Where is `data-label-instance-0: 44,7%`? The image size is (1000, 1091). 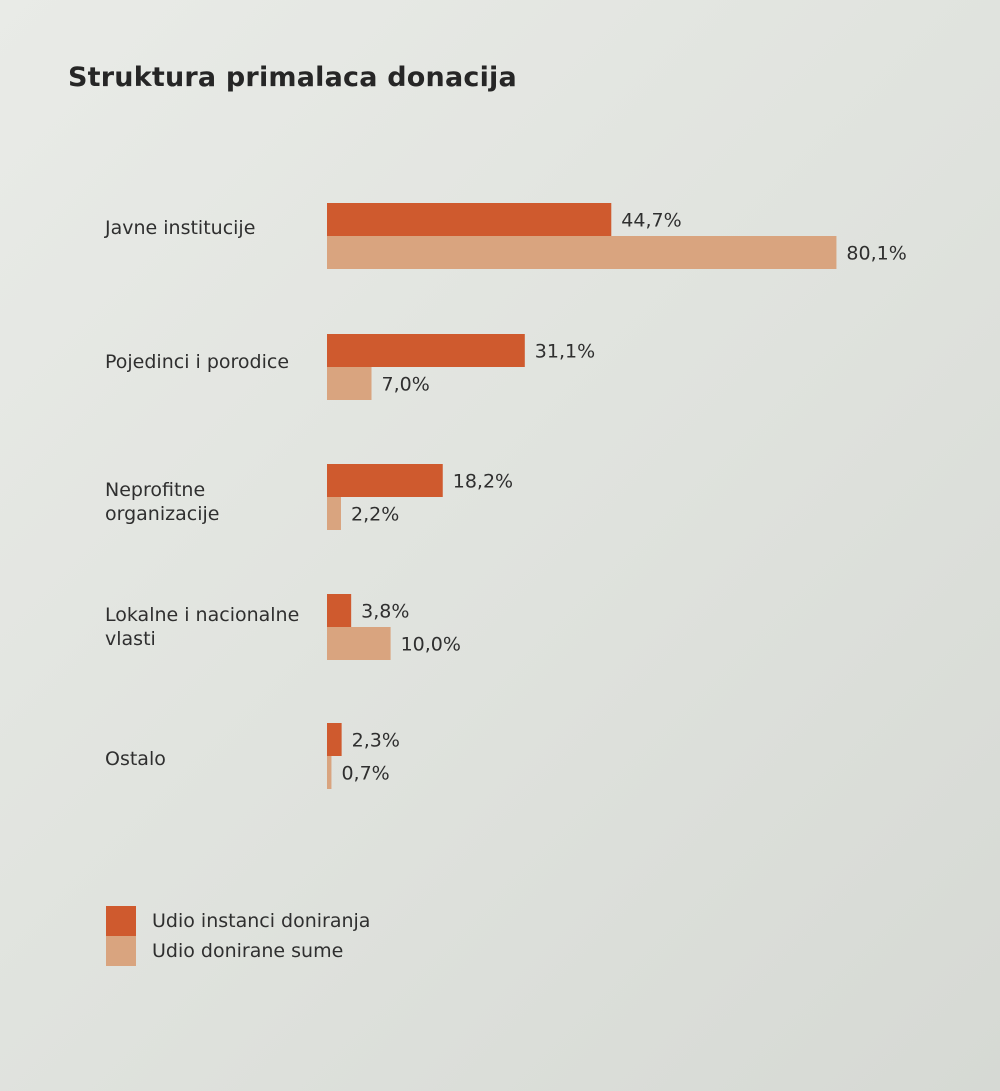 data-label-instance-0: 44,7% is located at coordinates (651, 221).